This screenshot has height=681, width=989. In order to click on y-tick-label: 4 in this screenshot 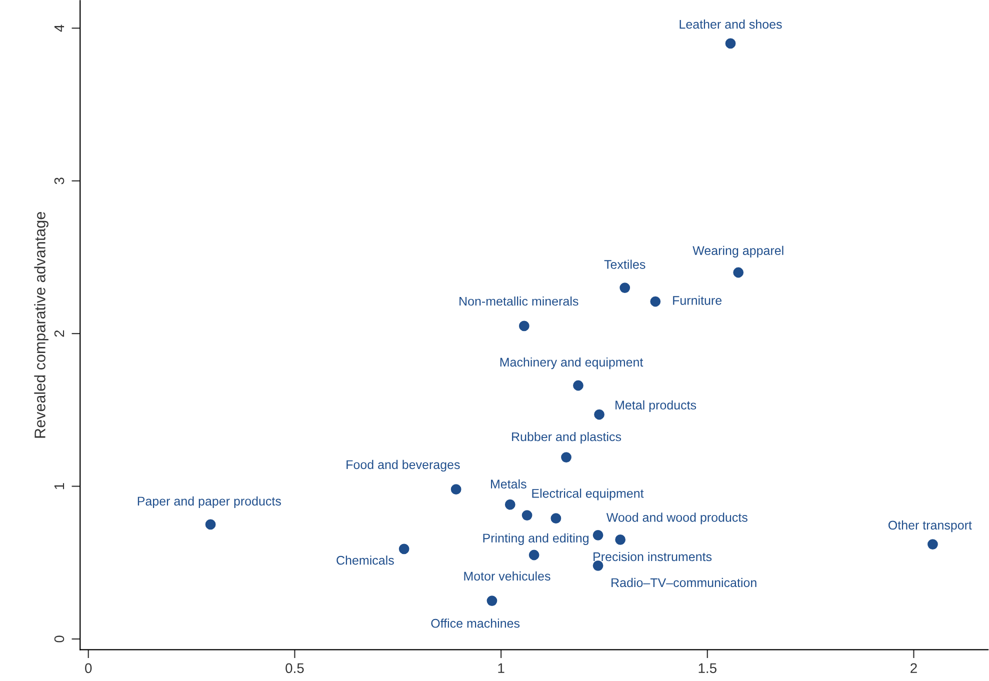, I will do `click(59, 28)`.